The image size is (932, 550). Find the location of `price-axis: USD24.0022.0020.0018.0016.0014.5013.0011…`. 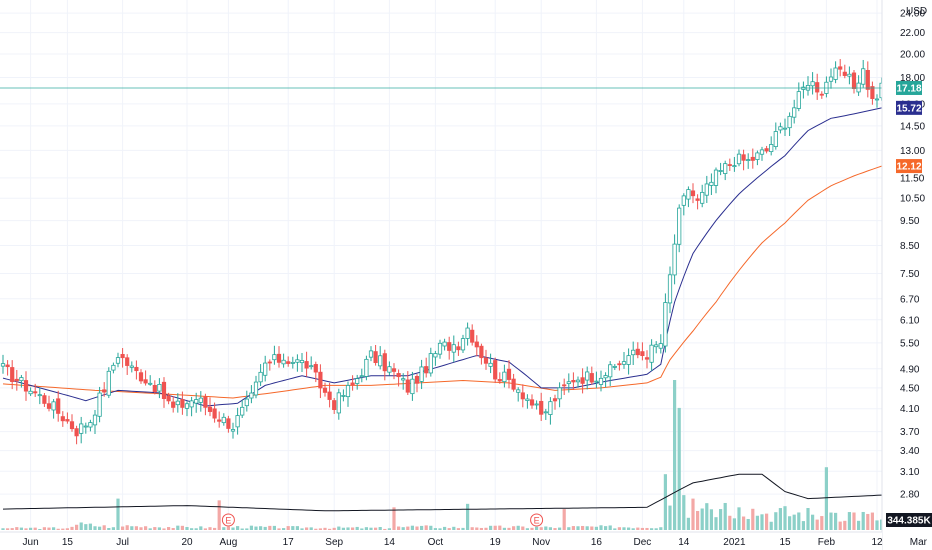

price-axis: USD24.0022.0020.0018.0016.0014.5013.0011… is located at coordinates (906, 275).